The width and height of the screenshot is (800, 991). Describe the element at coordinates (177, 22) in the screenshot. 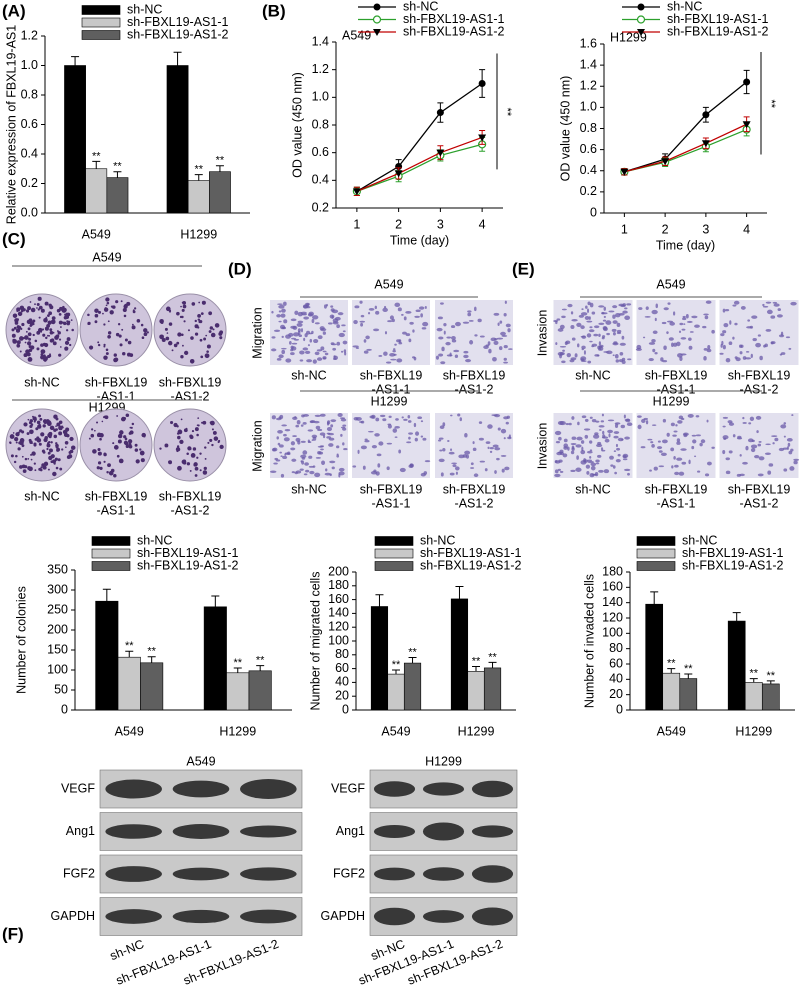

I see `legend-label: sh-FBXL19-AS1-1` at that location.